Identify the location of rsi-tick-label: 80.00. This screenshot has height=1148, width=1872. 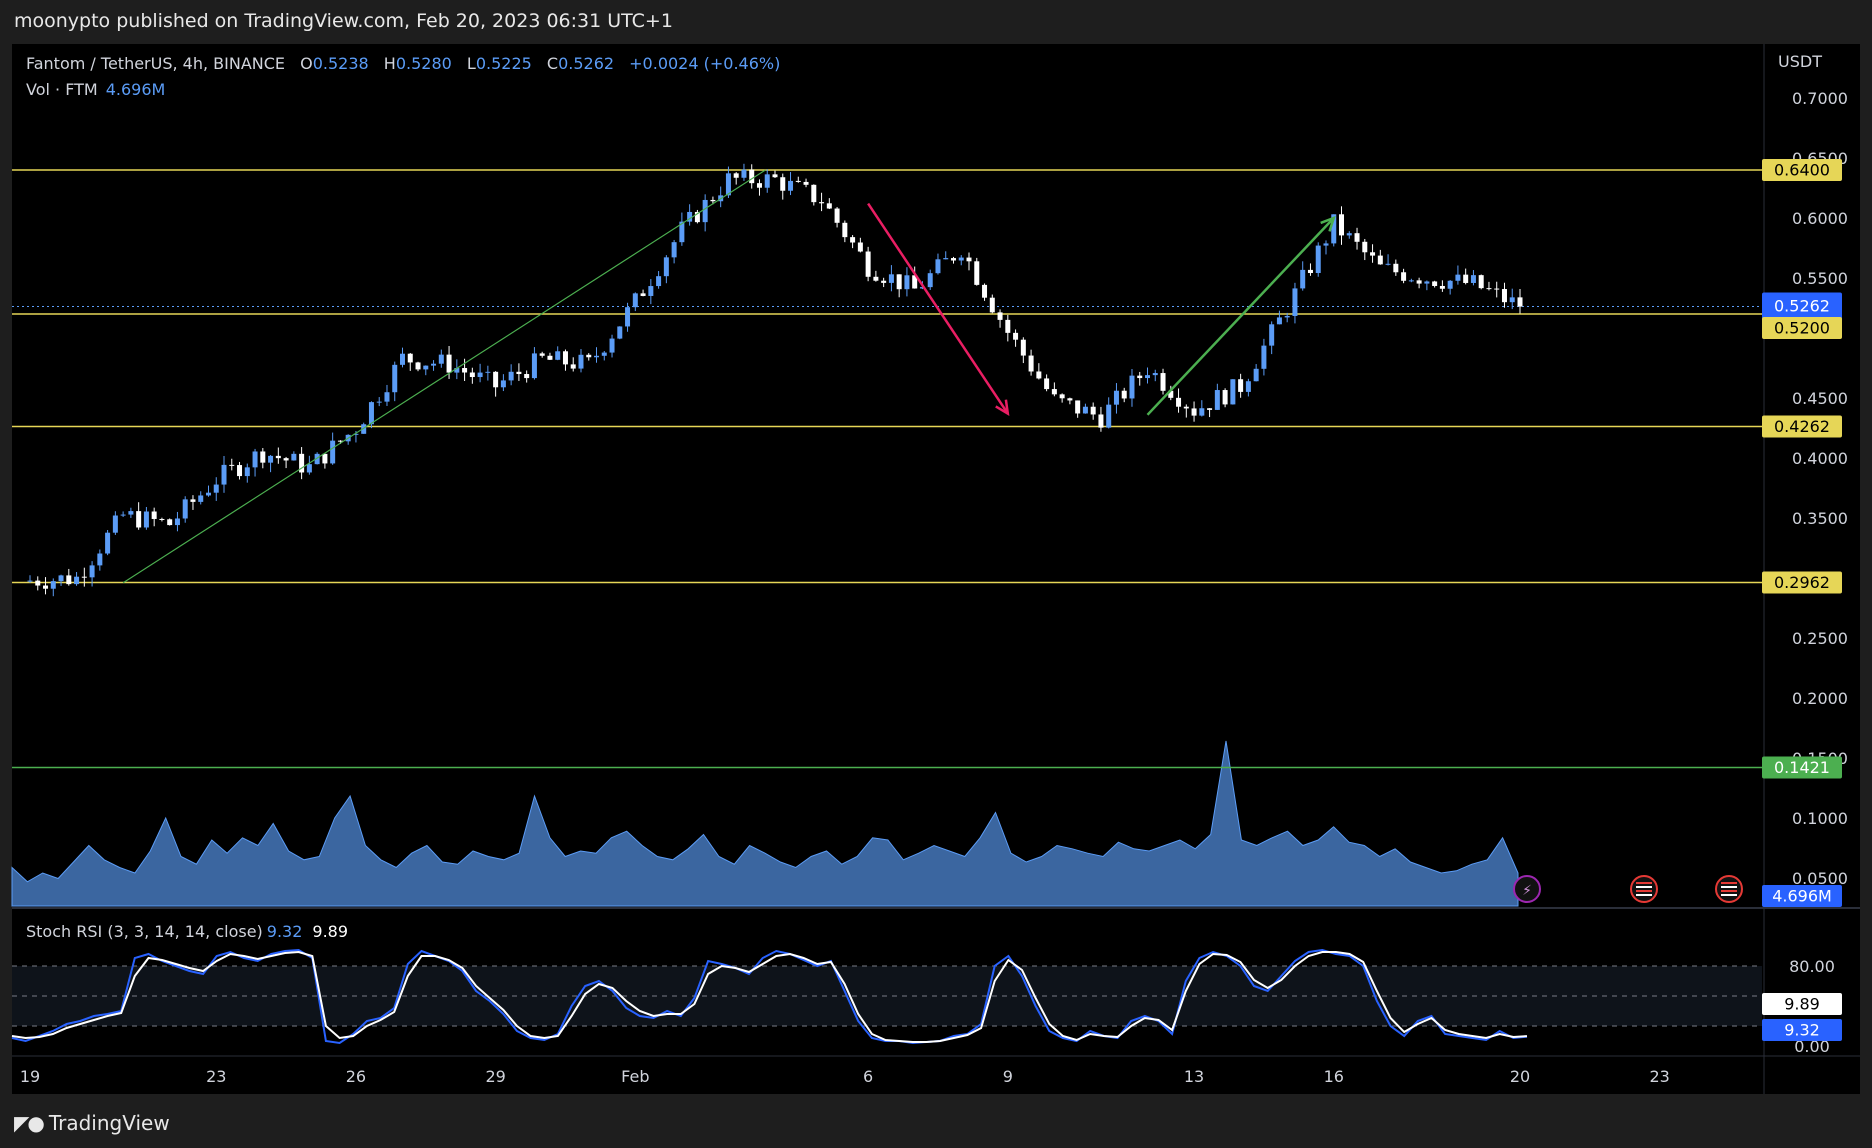
(1812, 966).